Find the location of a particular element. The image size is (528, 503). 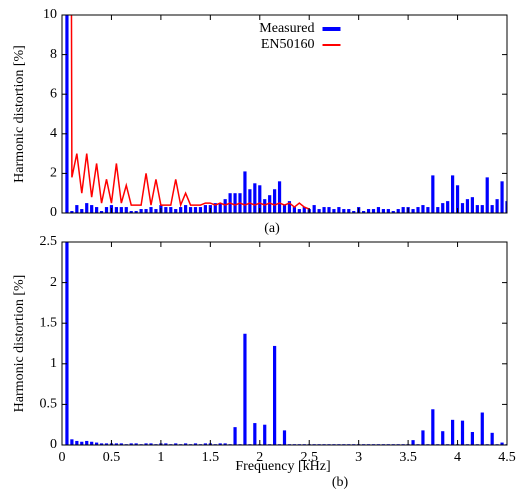

y-tick-label: 10 is located at coordinates (50, 14).